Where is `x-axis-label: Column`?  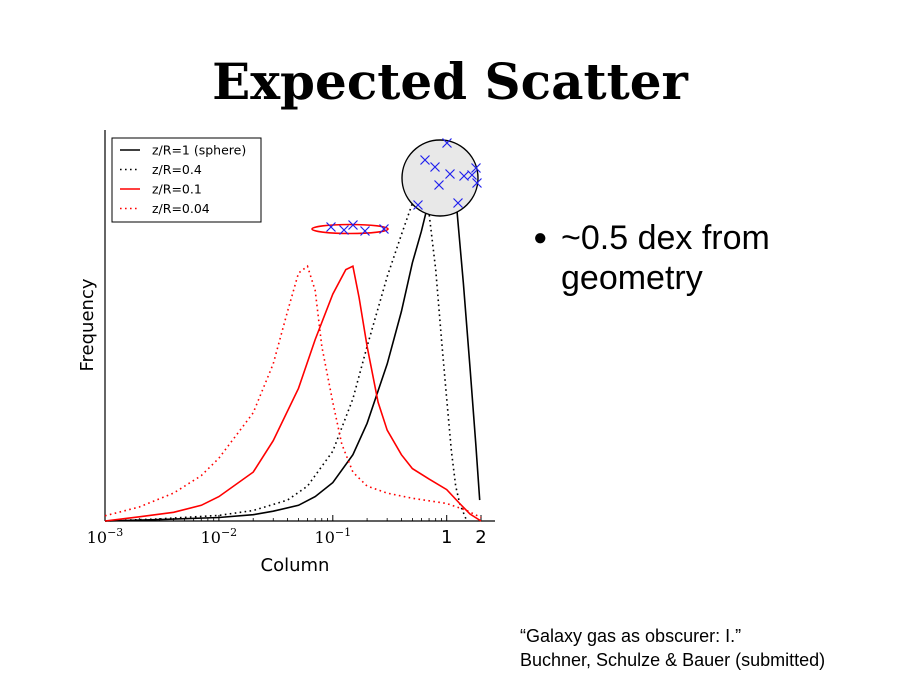 x-axis-label: Column is located at coordinates (295, 565).